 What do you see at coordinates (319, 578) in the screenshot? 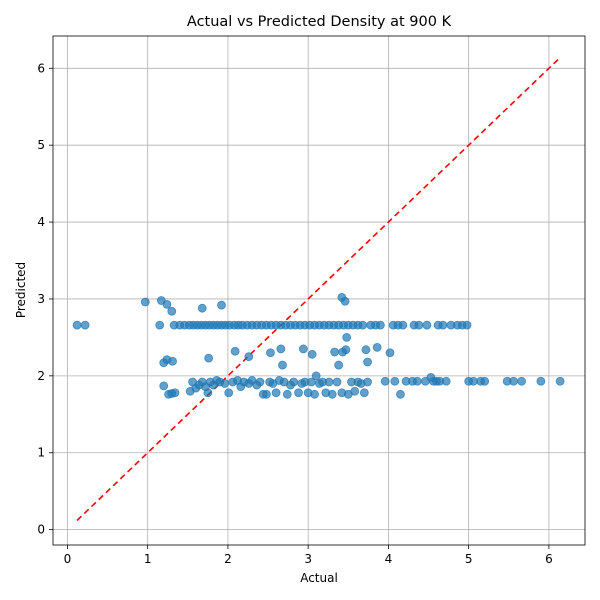
I see `x-axis-label: Actual` at bounding box center [319, 578].